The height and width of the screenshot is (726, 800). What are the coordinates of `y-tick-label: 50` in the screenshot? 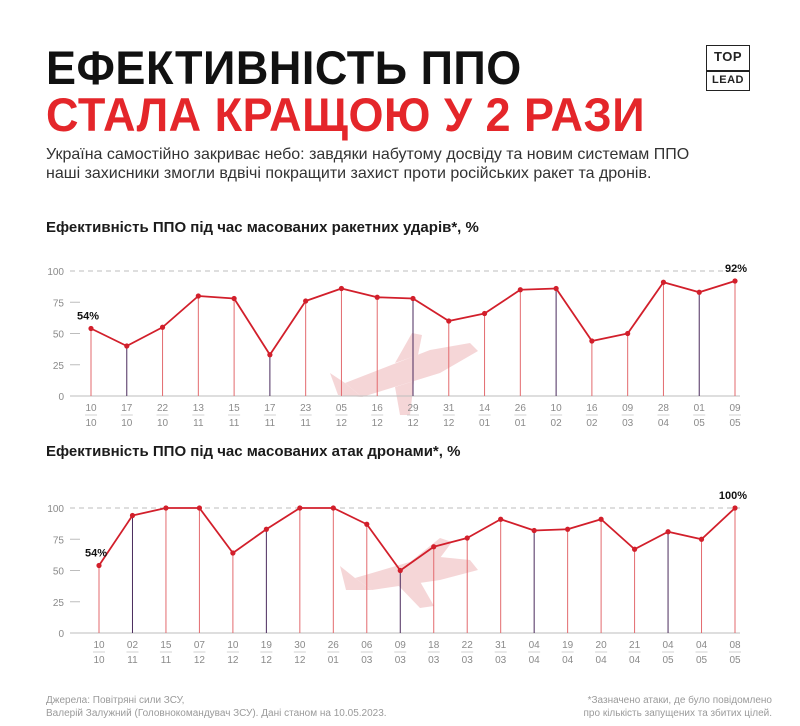 It's located at (59, 572).